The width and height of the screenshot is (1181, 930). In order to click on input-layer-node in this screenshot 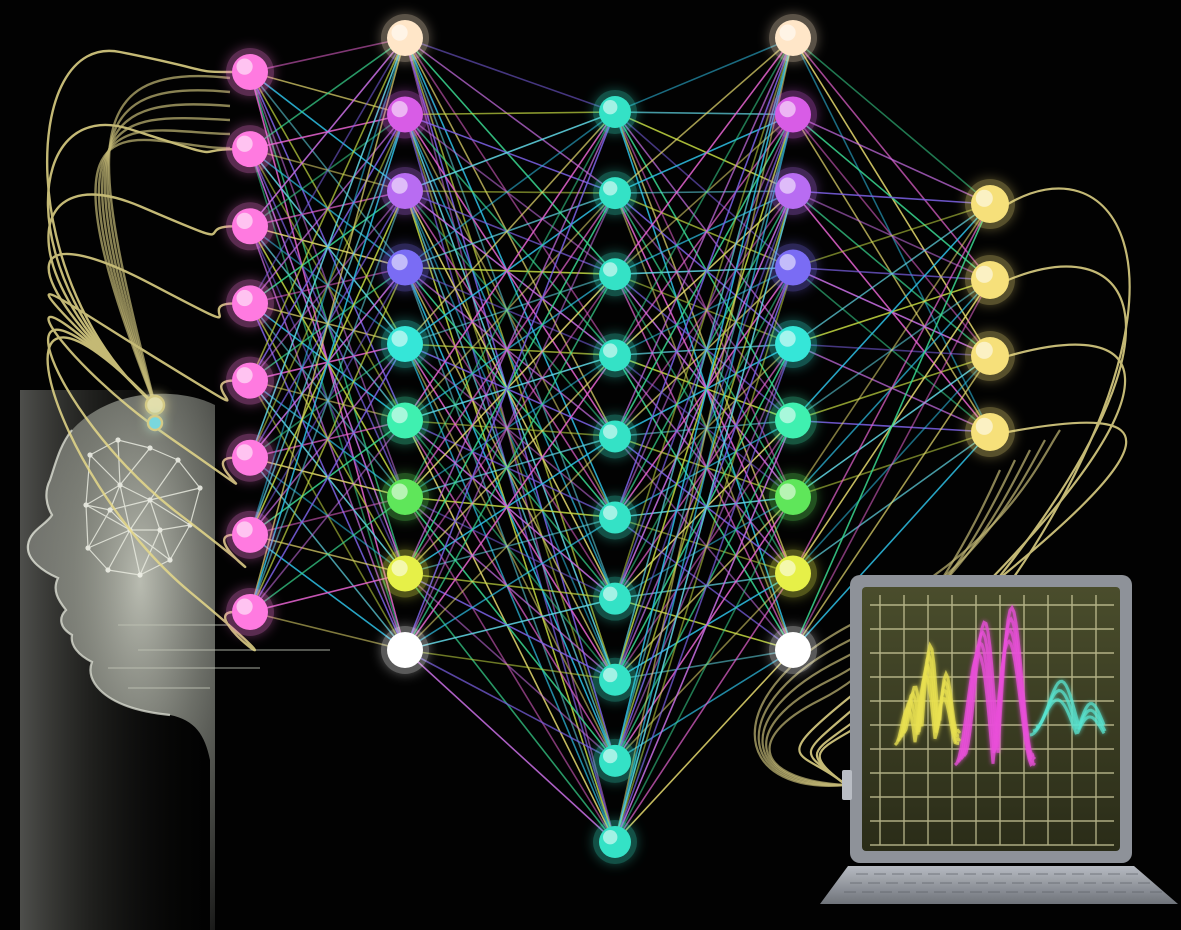, I will do `click(250, 457)`.